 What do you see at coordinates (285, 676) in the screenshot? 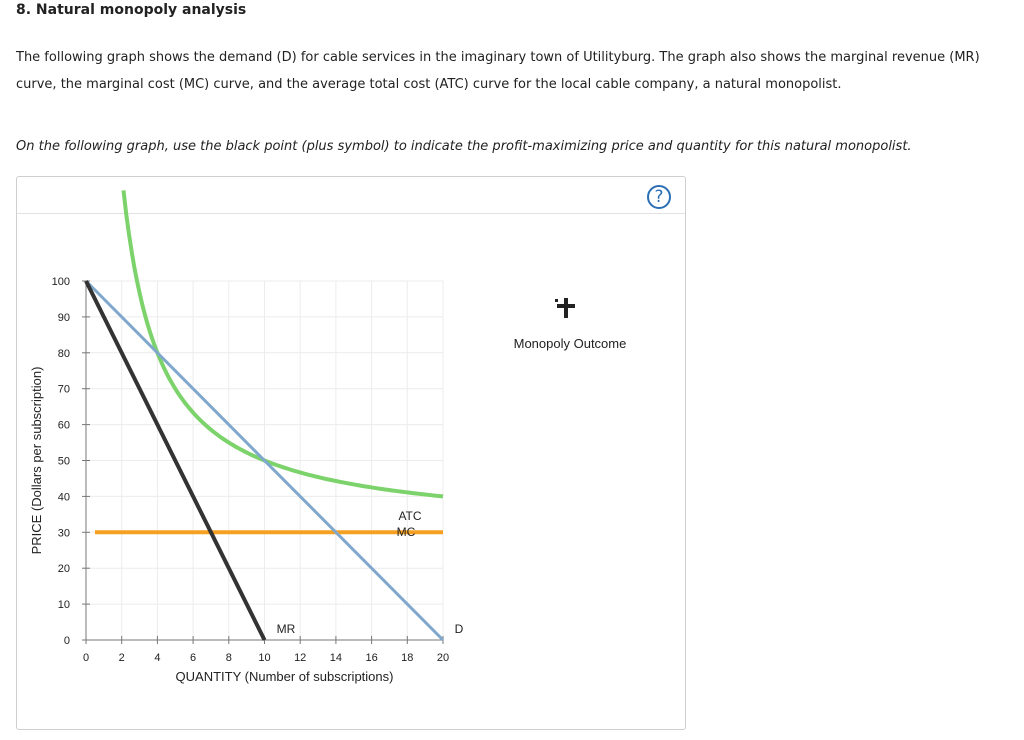
I see `x-axis-title: QUANTITY (Number of subscriptions)` at bounding box center [285, 676].